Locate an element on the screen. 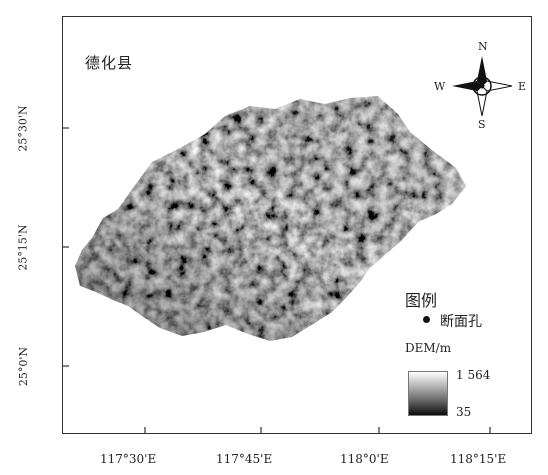  borehole-point-icon is located at coordinates (426, 319).